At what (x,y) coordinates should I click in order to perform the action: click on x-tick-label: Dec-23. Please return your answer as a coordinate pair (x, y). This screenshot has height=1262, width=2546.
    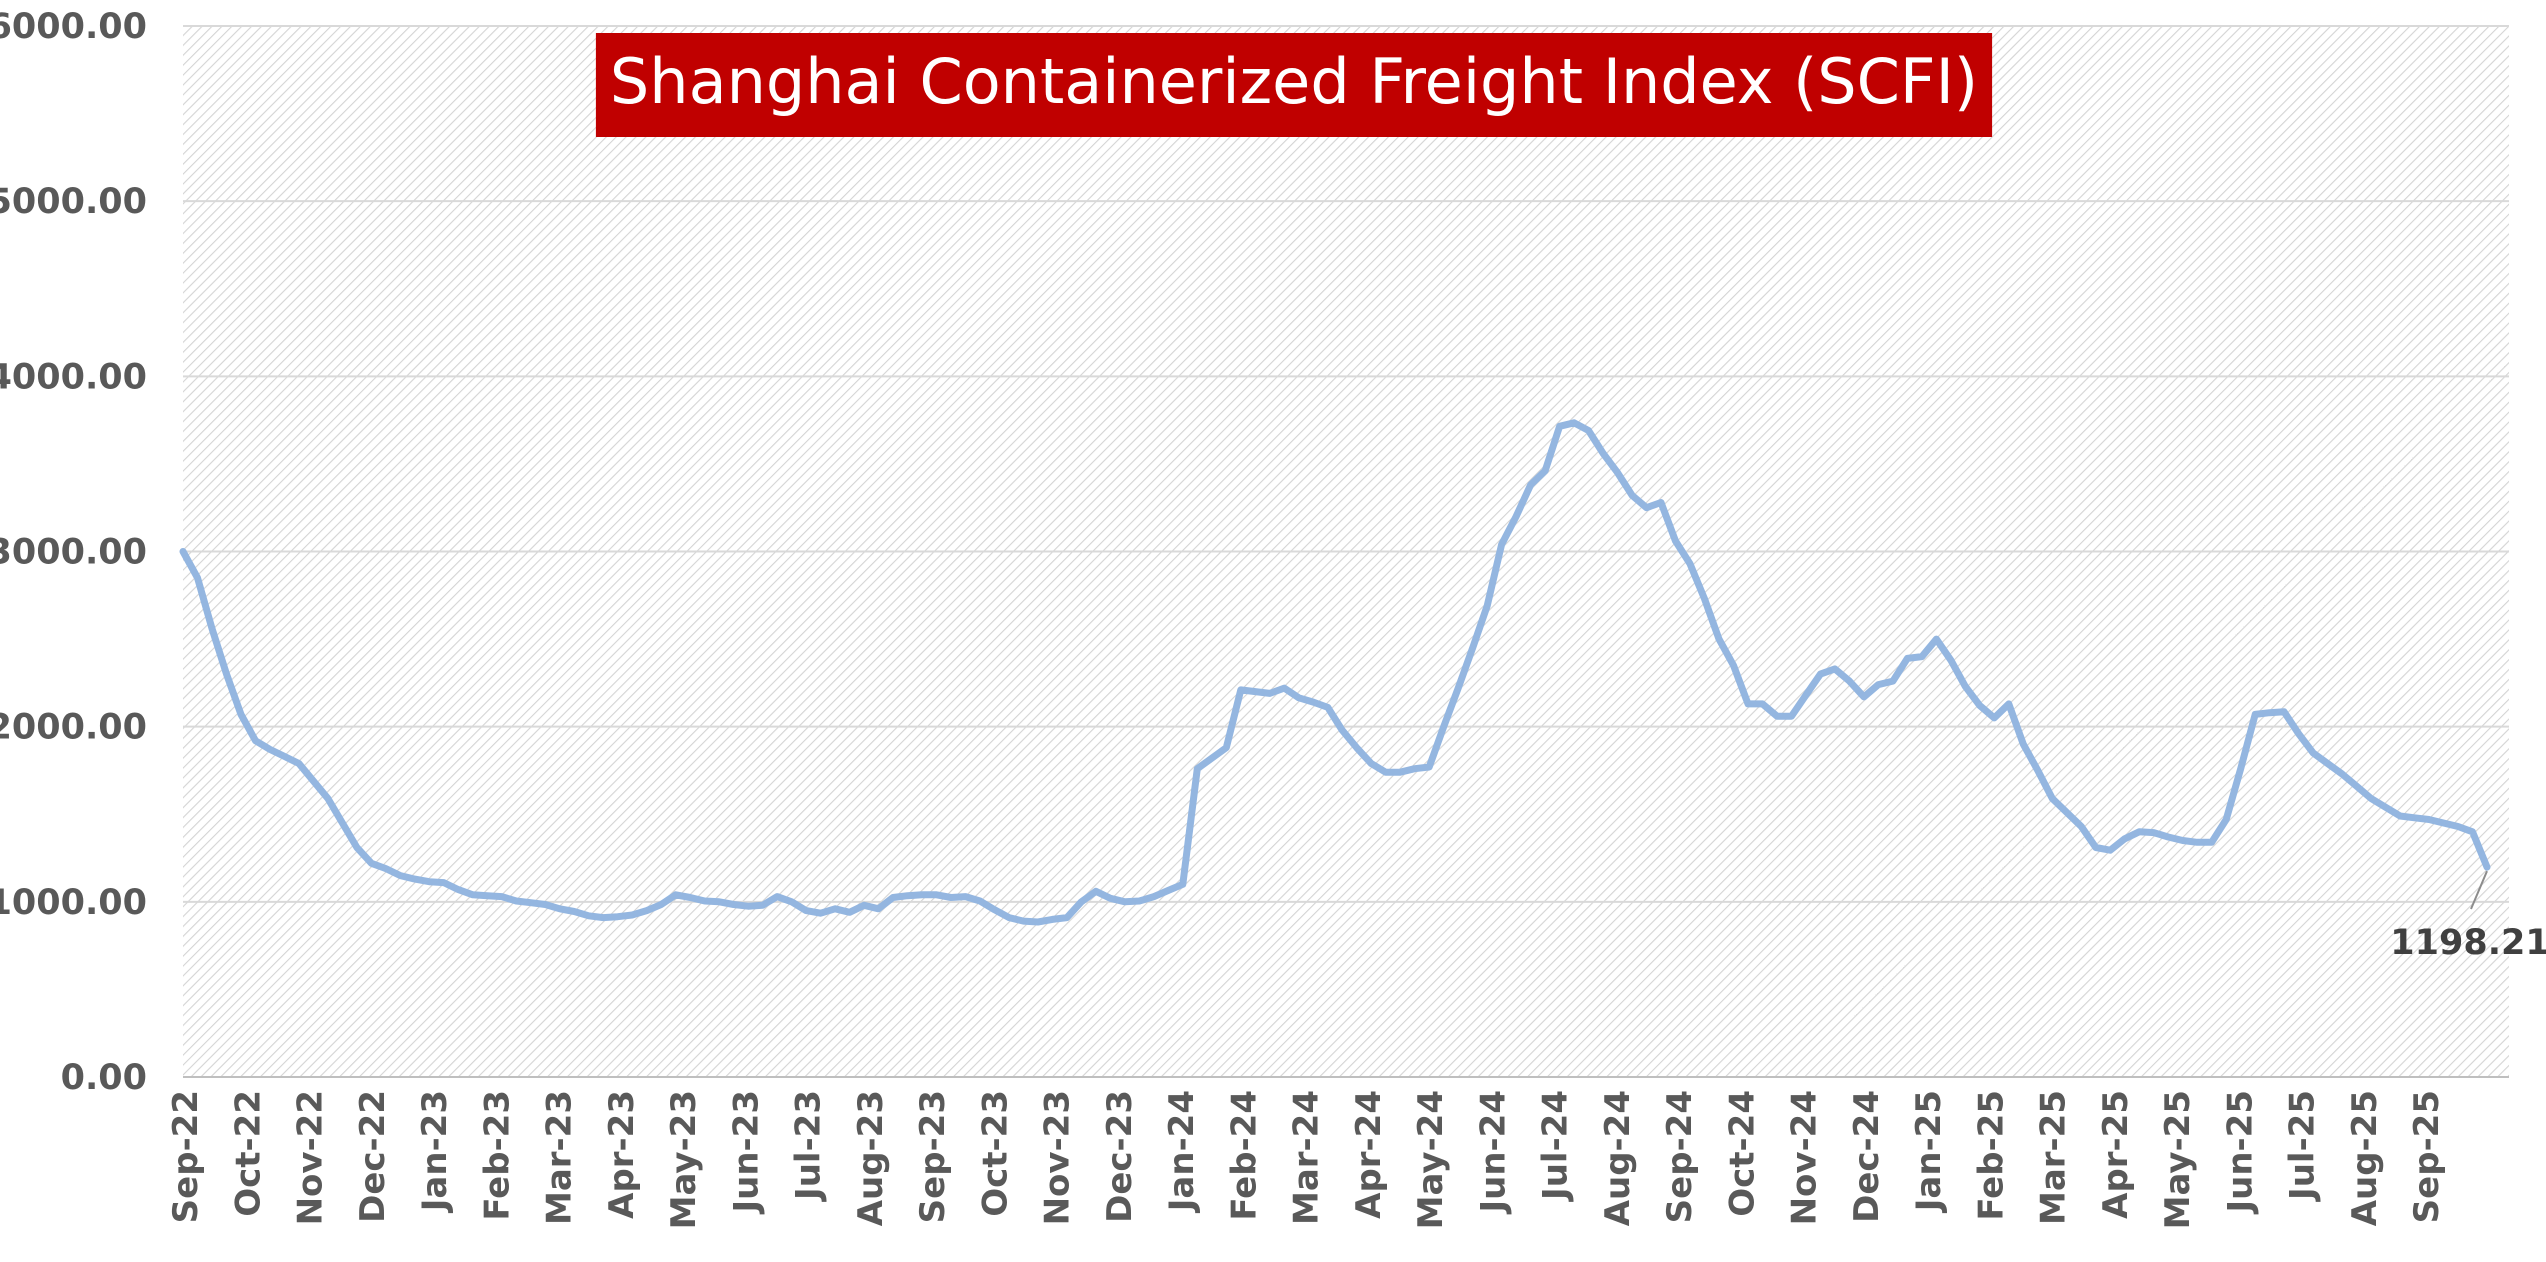
    Looking at the image, I should click on (1120, 1156).